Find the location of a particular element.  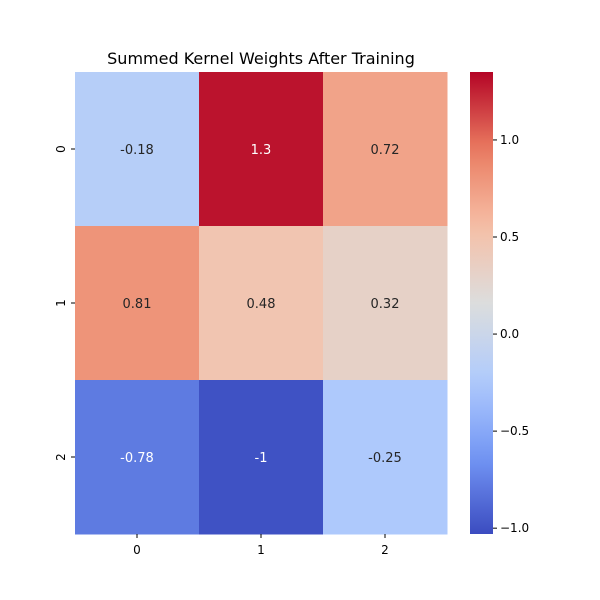

colorbar-tick-label: 1.0 is located at coordinates (509, 140).